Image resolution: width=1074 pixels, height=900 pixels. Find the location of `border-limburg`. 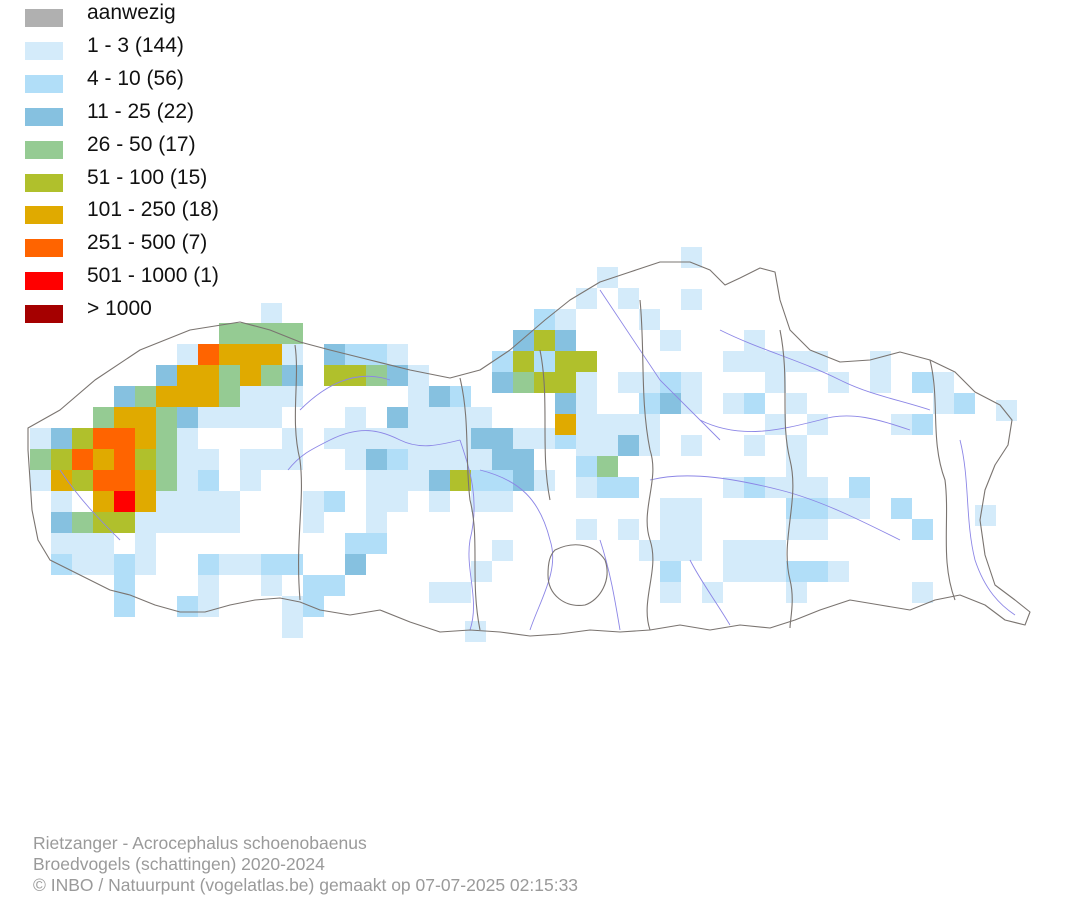

border-limburg is located at coordinates (942, 480).